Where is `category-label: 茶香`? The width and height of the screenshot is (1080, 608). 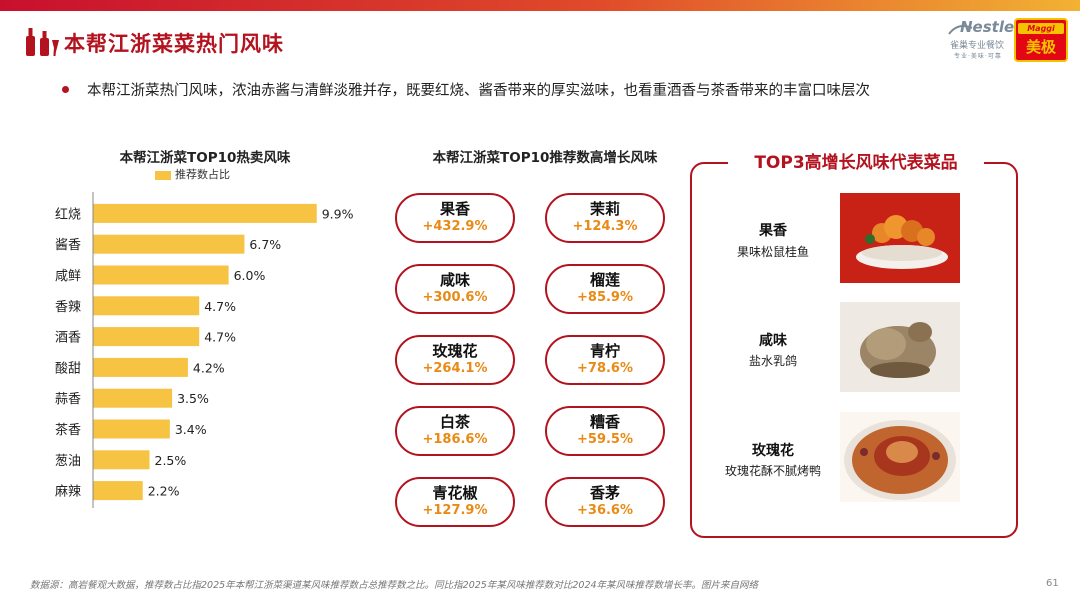 category-label: 茶香 is located at coordinates (68, 430).